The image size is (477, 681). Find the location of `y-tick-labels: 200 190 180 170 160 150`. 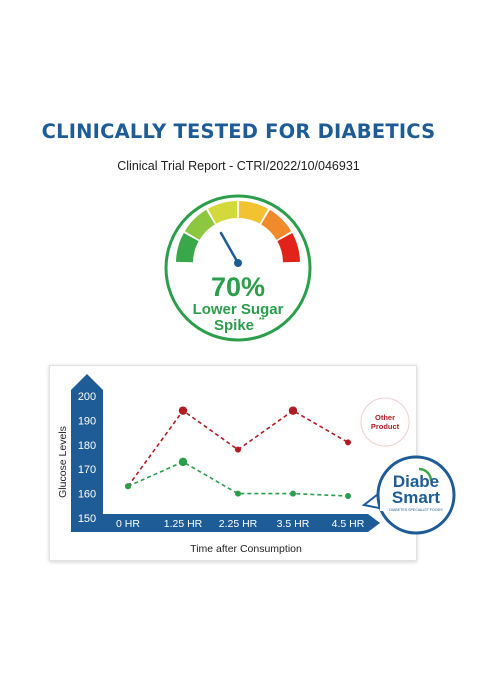

y-tick-labels: 200 190 180 170 160 150 is located at coordinates (87, 458).